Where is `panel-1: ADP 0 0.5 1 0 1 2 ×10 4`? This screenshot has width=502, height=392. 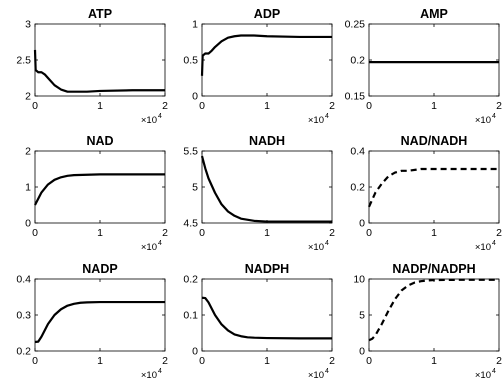 panel-1: ADP 0 0.5 1 0 1 2 ×10 4 is located at coordinates (259, 66).